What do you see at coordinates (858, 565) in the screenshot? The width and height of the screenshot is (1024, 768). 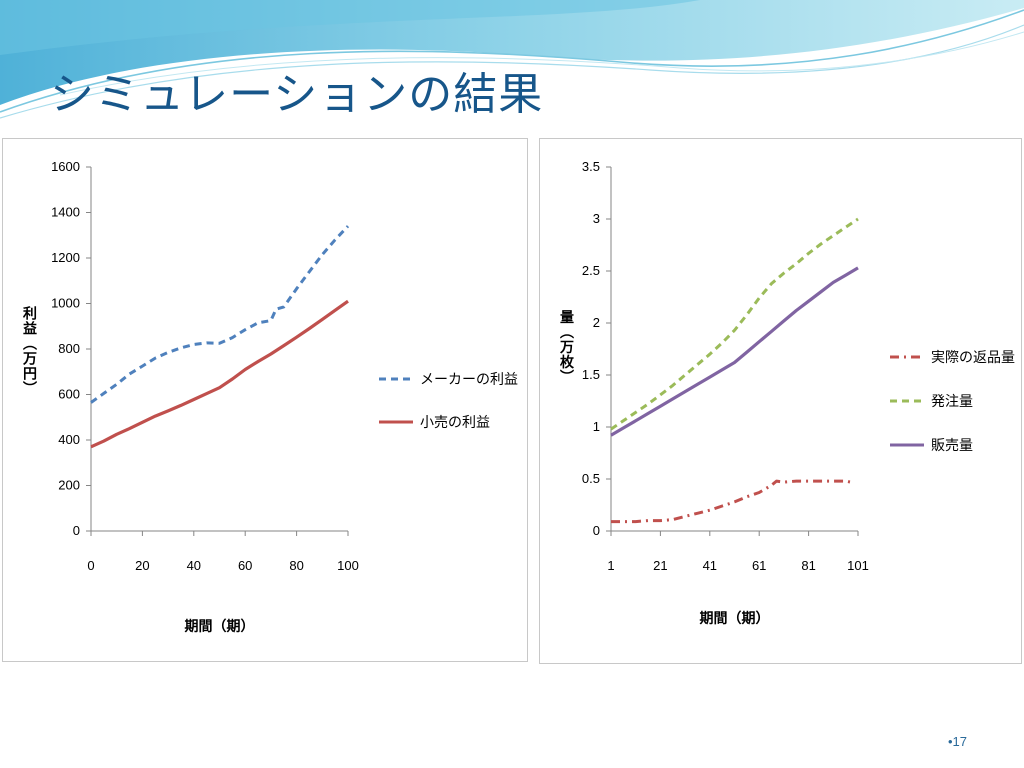 I see `x-tick-label: 101` at bounding box center [858, 565].